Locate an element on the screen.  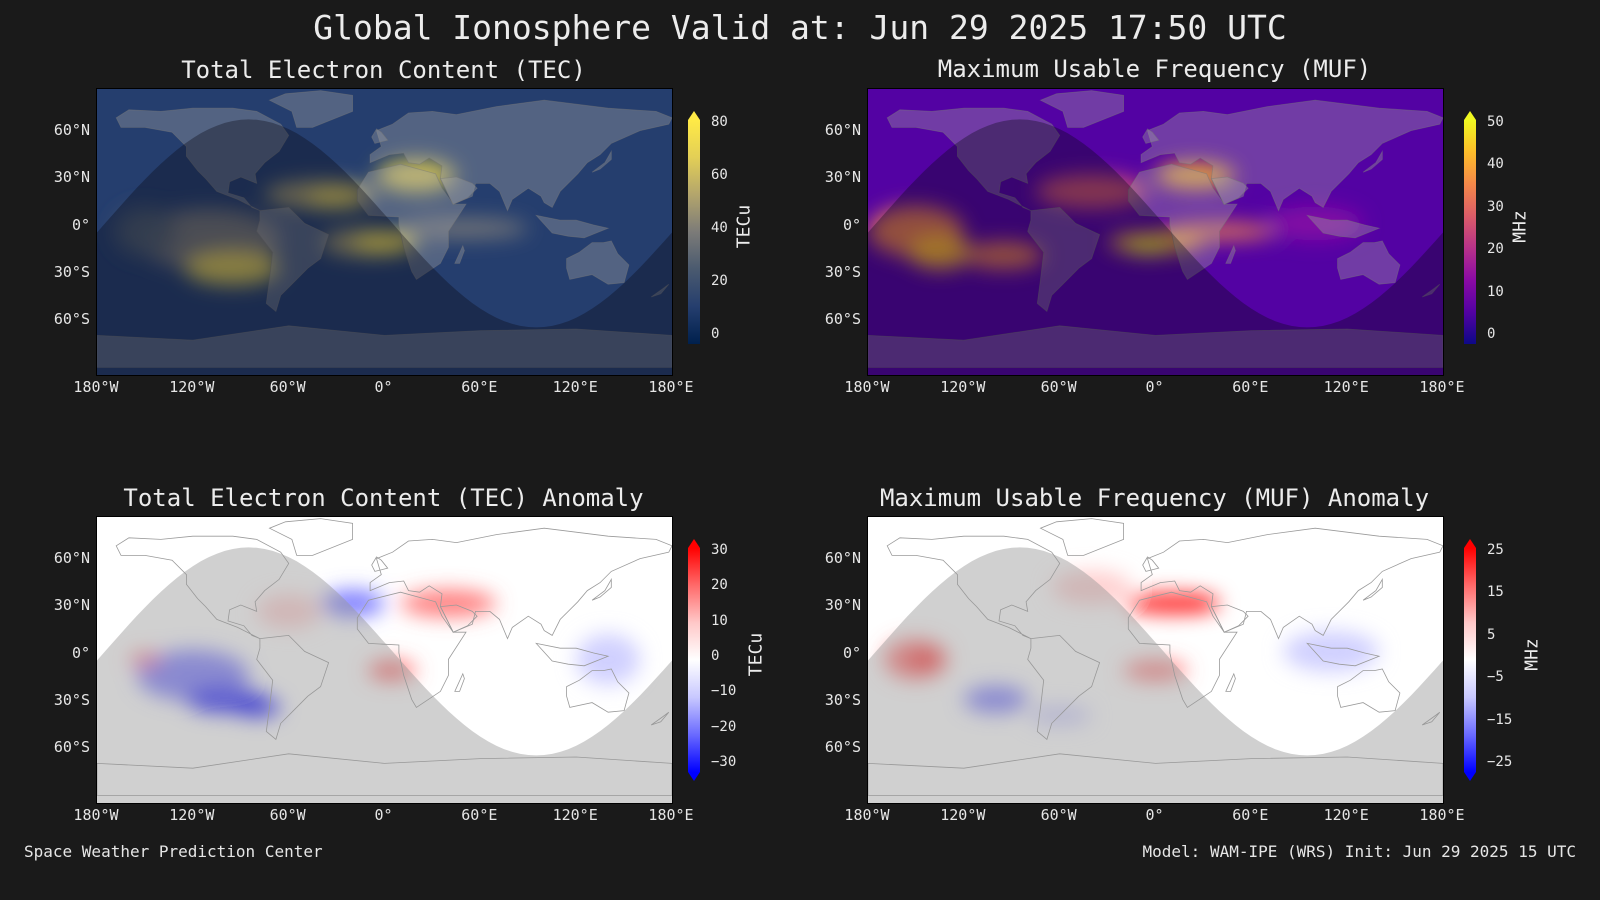
lat-tick-label: 60°N is located at coordinates (71, 558).